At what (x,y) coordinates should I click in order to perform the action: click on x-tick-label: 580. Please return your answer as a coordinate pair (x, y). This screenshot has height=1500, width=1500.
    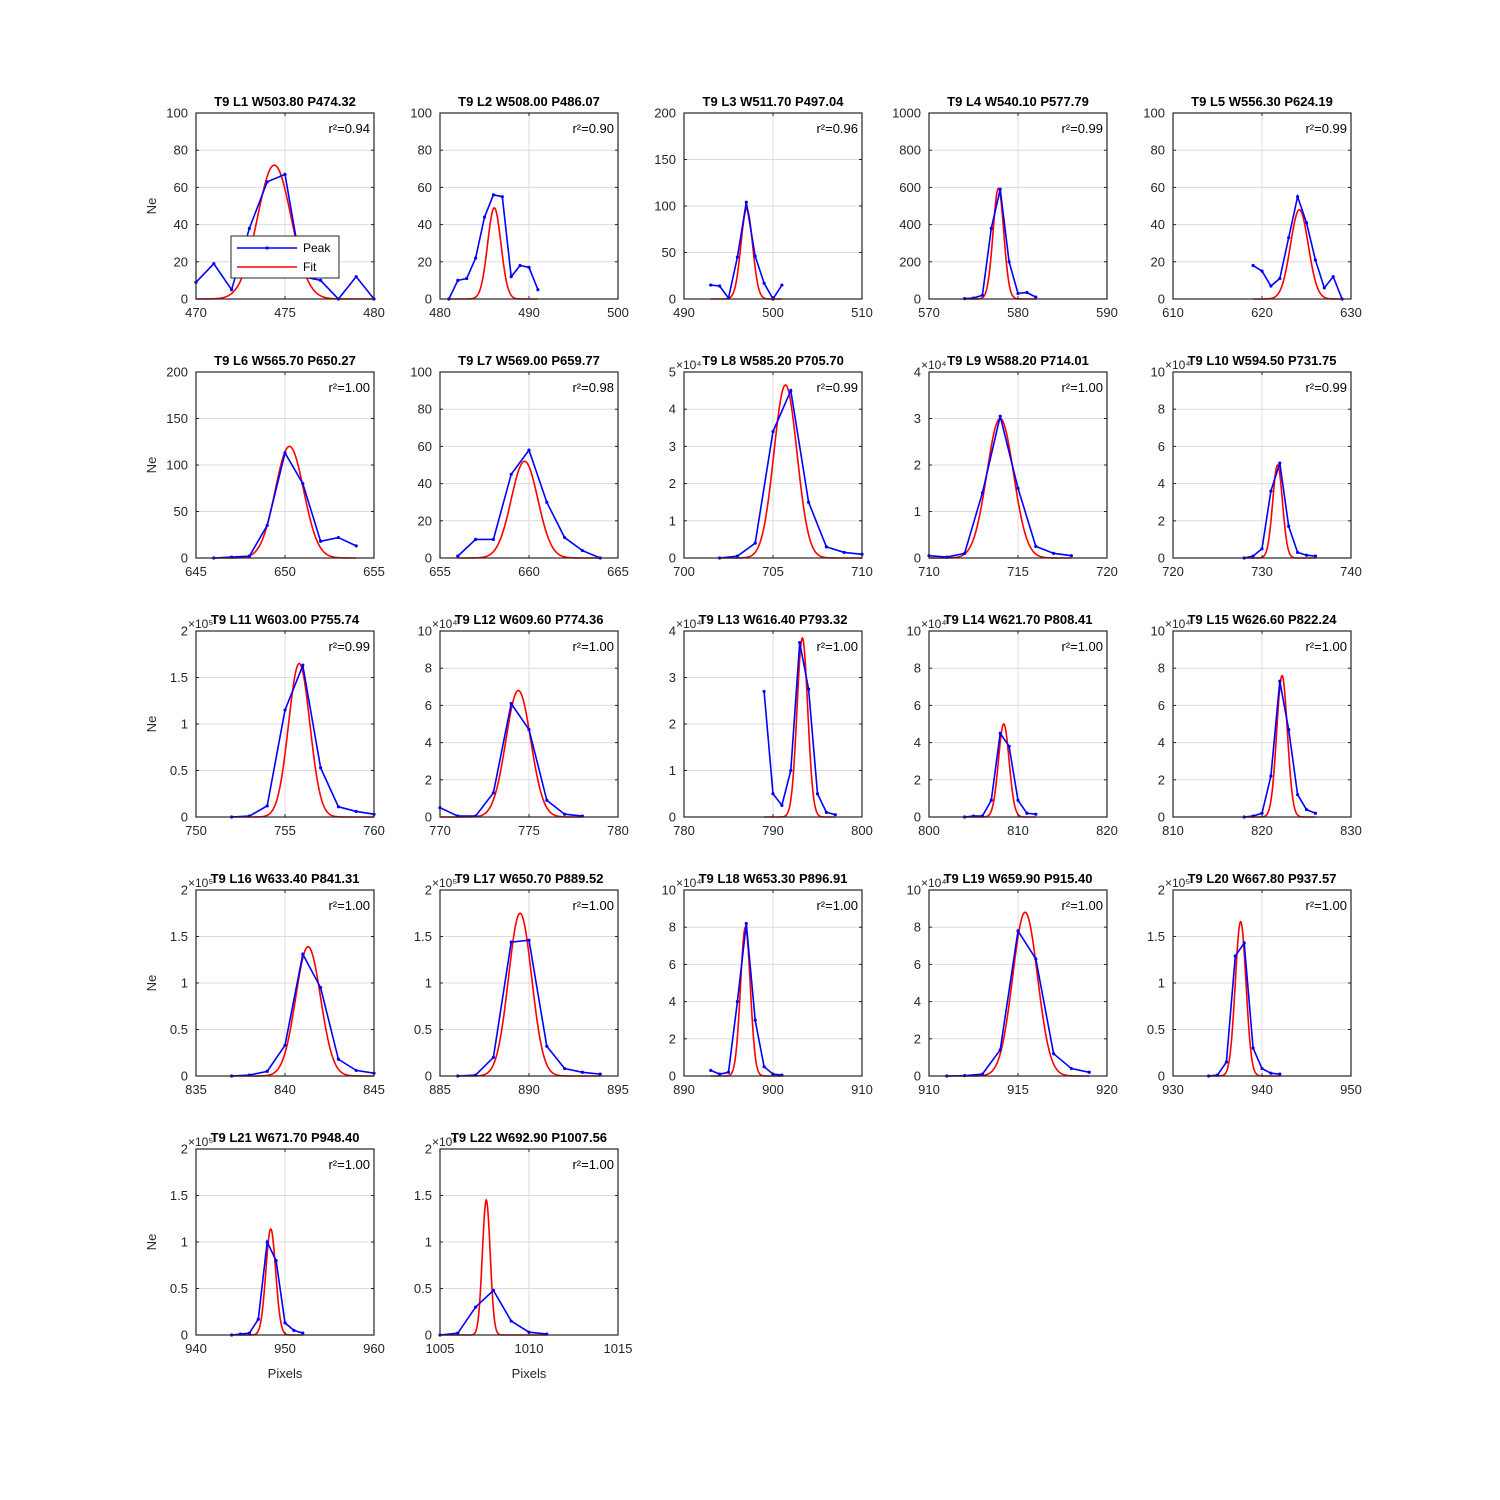
    Looking at the image, I should click on (1018, 312).